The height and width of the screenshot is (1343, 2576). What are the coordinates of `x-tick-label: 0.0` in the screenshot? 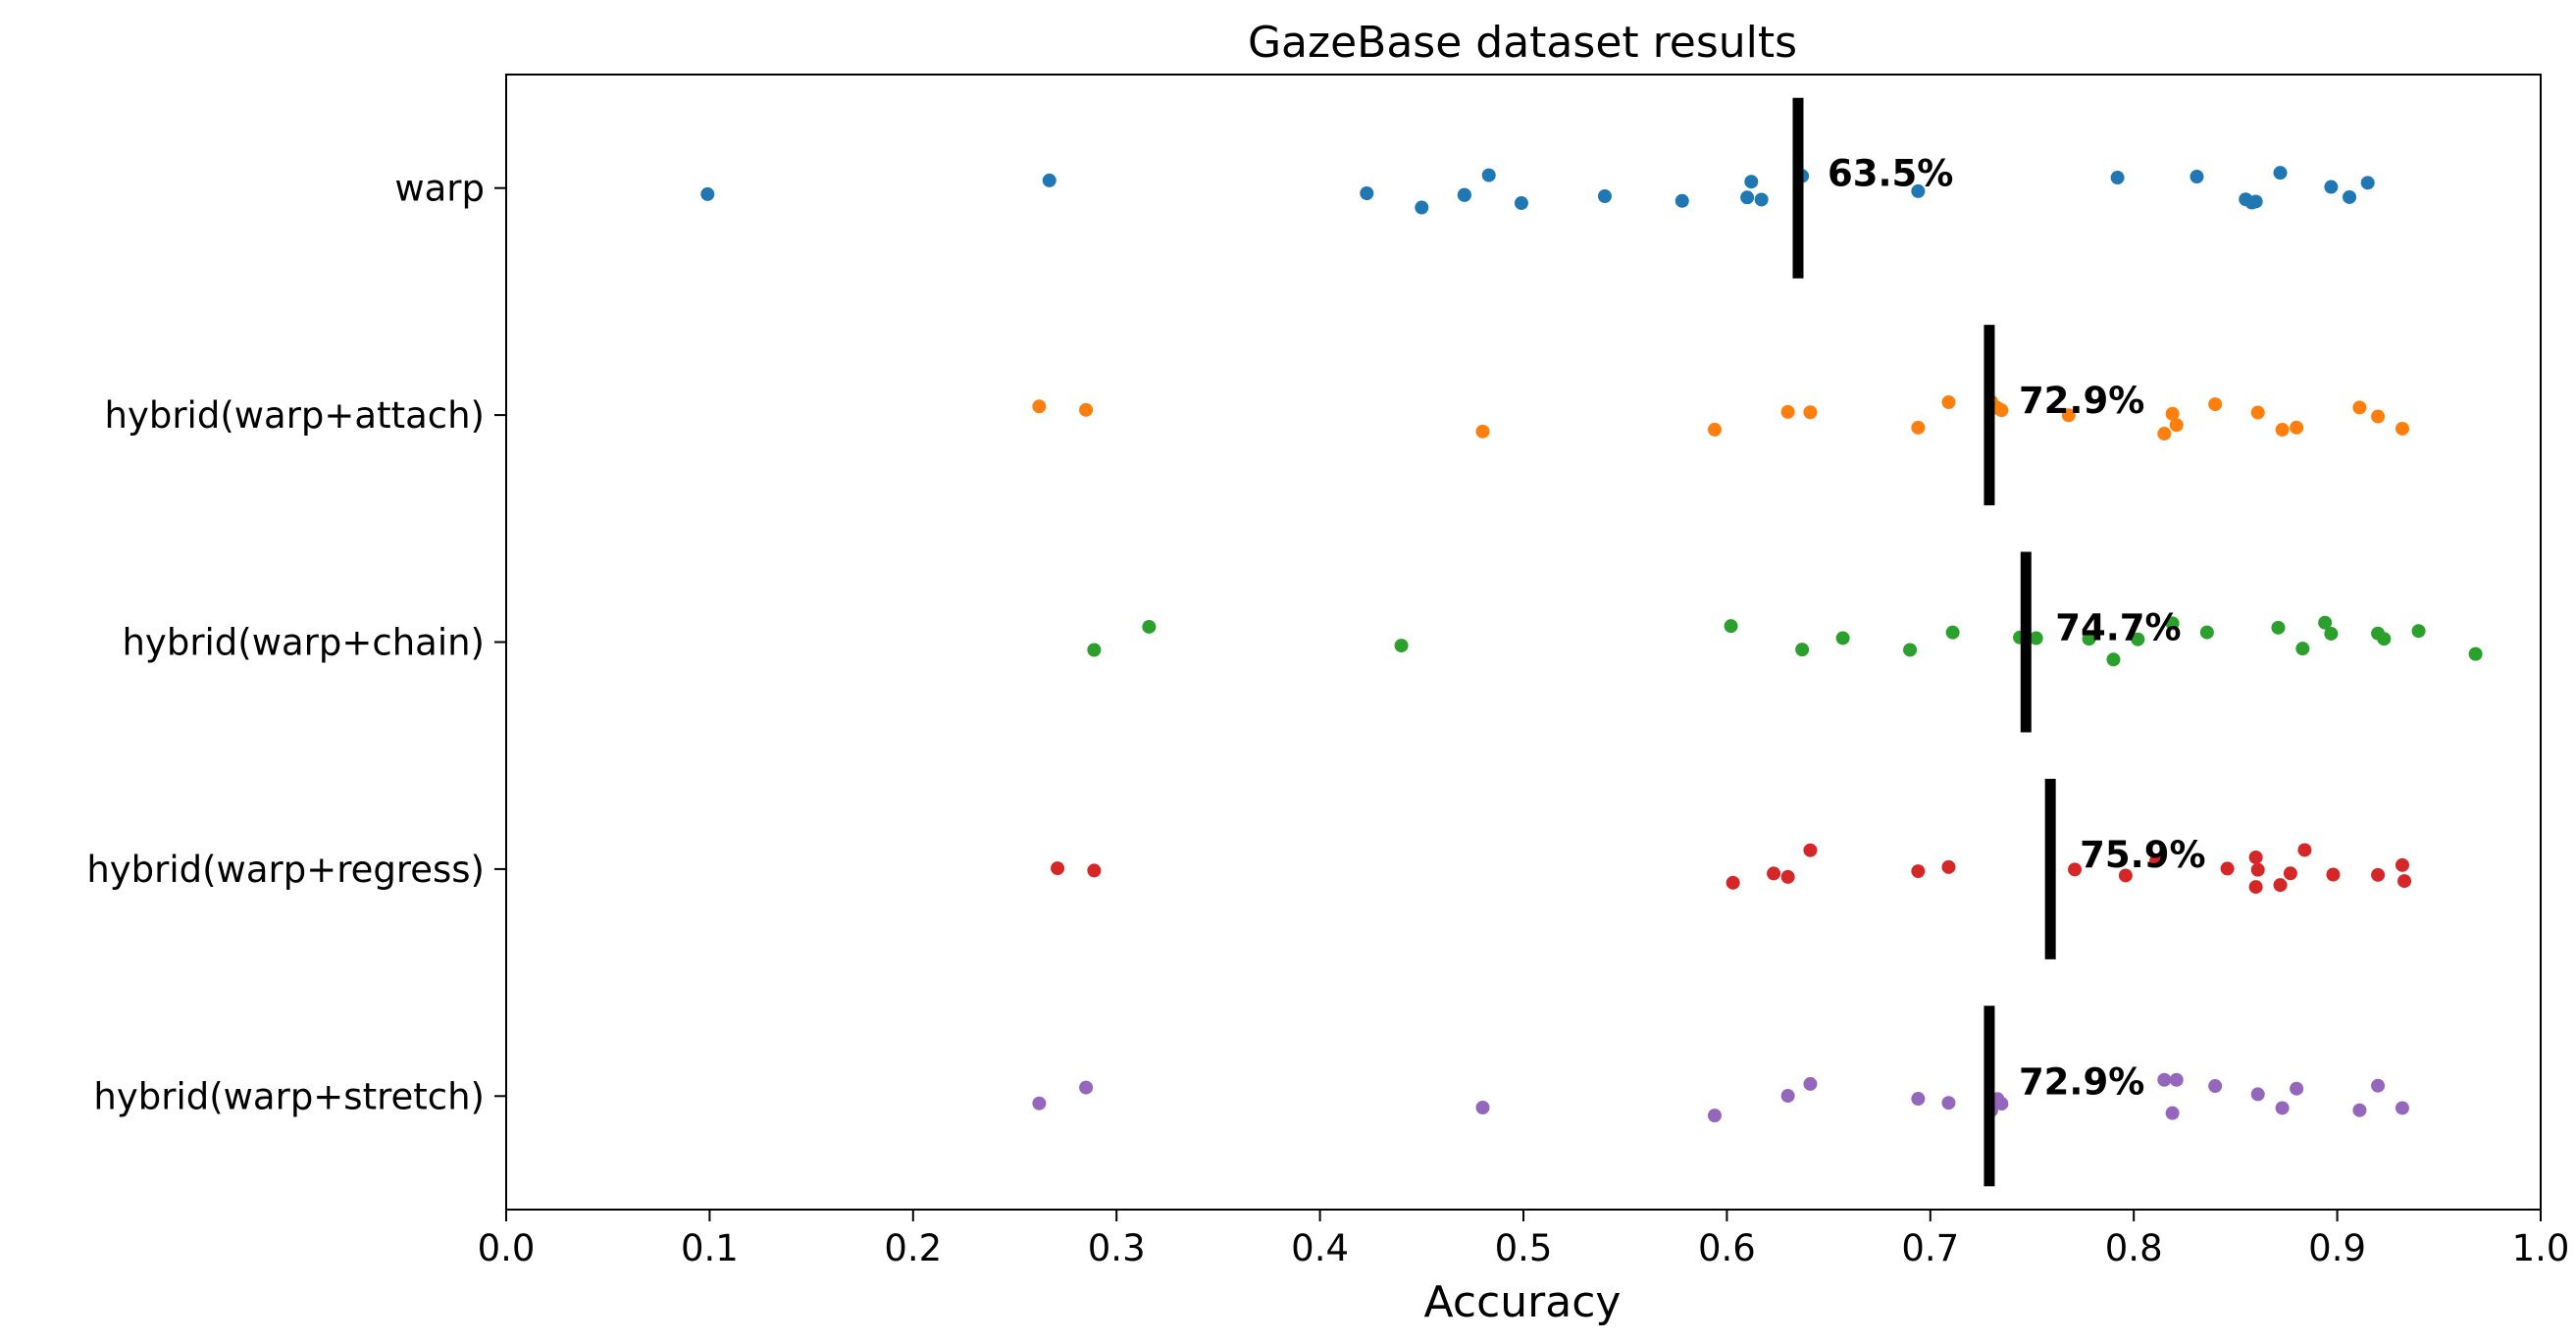 It's located at (507, 1248).